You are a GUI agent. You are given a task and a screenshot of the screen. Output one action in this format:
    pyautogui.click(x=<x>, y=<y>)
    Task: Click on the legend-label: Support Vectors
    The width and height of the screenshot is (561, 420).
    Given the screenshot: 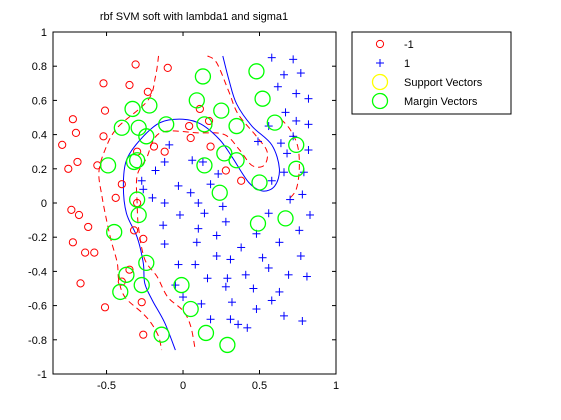 What is the action you would take?
    pyautogui.click(x=443, y=83)
    